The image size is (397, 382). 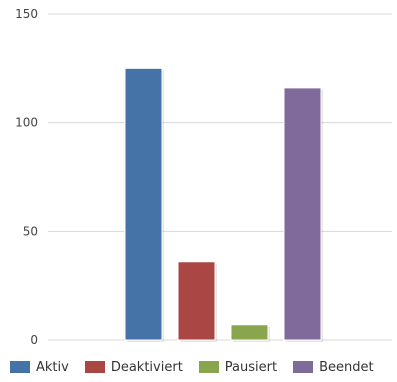 I want to click on legend-item-aktiv: Aktiv, so click(x=39, y=367).